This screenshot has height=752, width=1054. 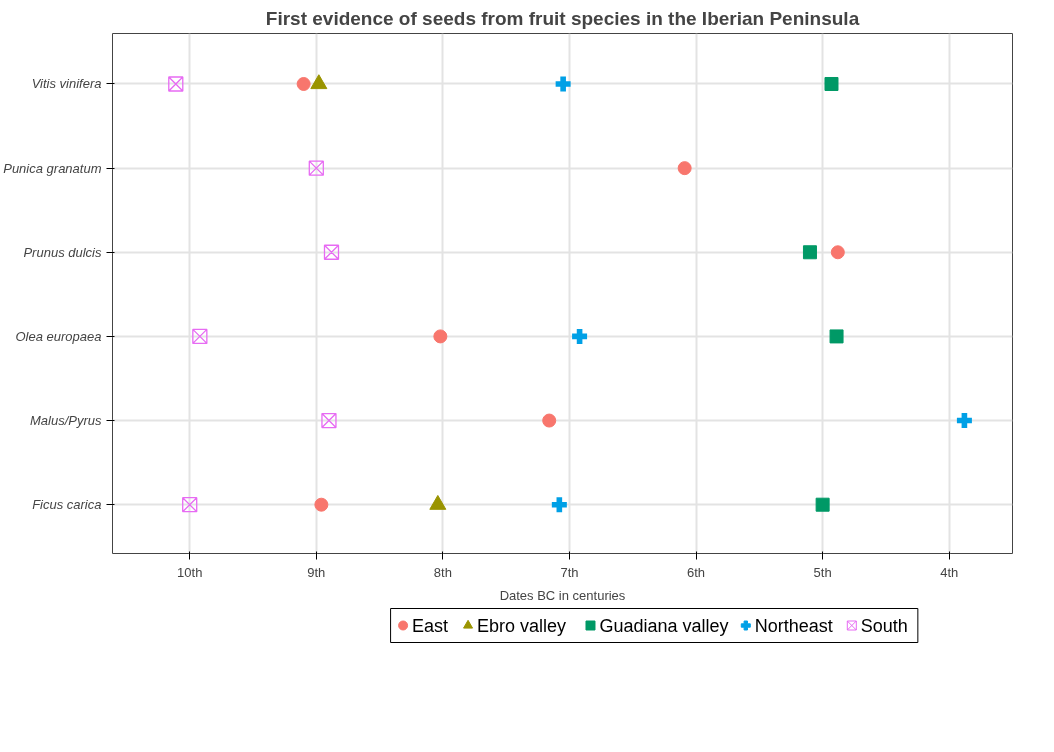 I want to click on y-tick-label: Vitis vinifera, so click(x=66, y=84).